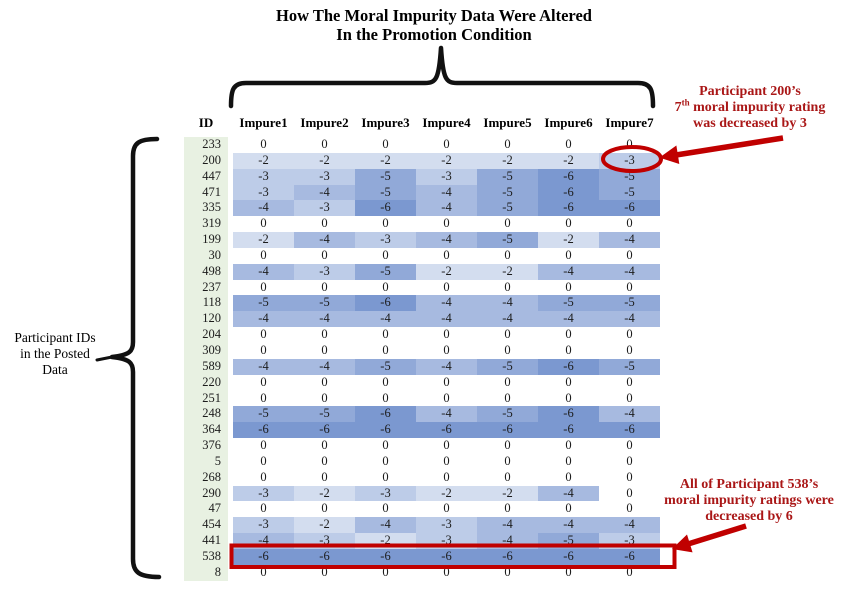  I want to click on table-row: 335 -4 -3 -6 -4 -5 -6 -6, so click(422, 208).